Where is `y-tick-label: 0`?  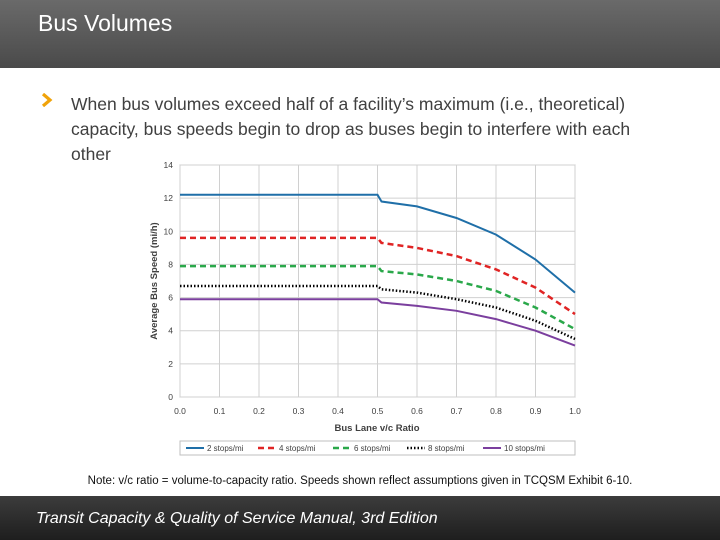 y-tick-label: 0 is located at coordinates (170, 397).